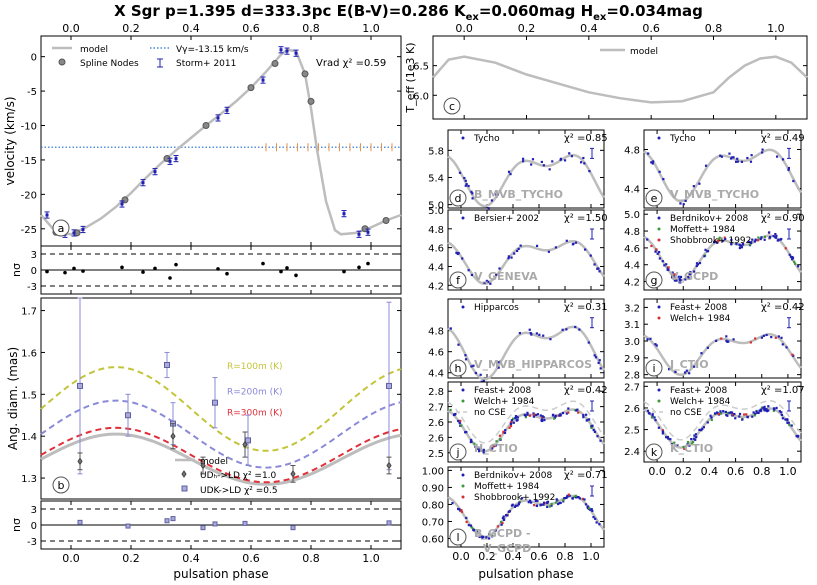 The height and width of the screenshot is (585, 817). Describe the element at coordinates (700, 319) in the screenshot. I see `phot_i-legend-label: Welch+ 1984` at that location.